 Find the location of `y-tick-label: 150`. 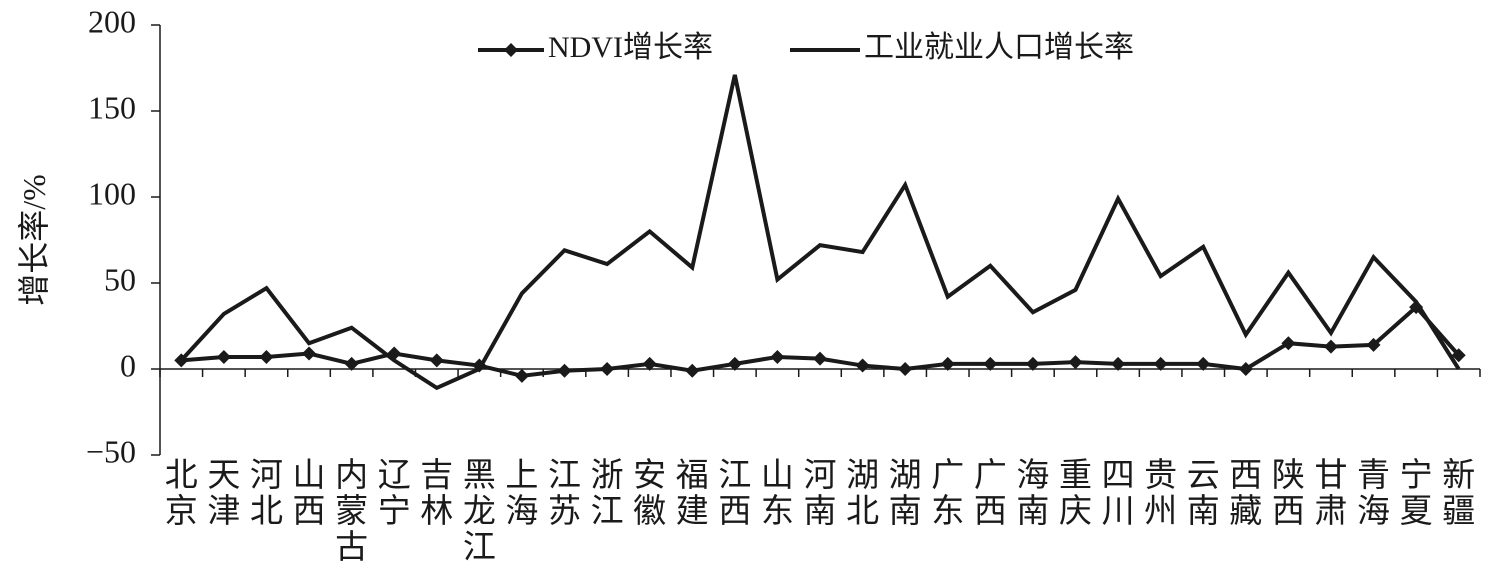

y-tick-label: 150 is located at coordinates (112, 107).